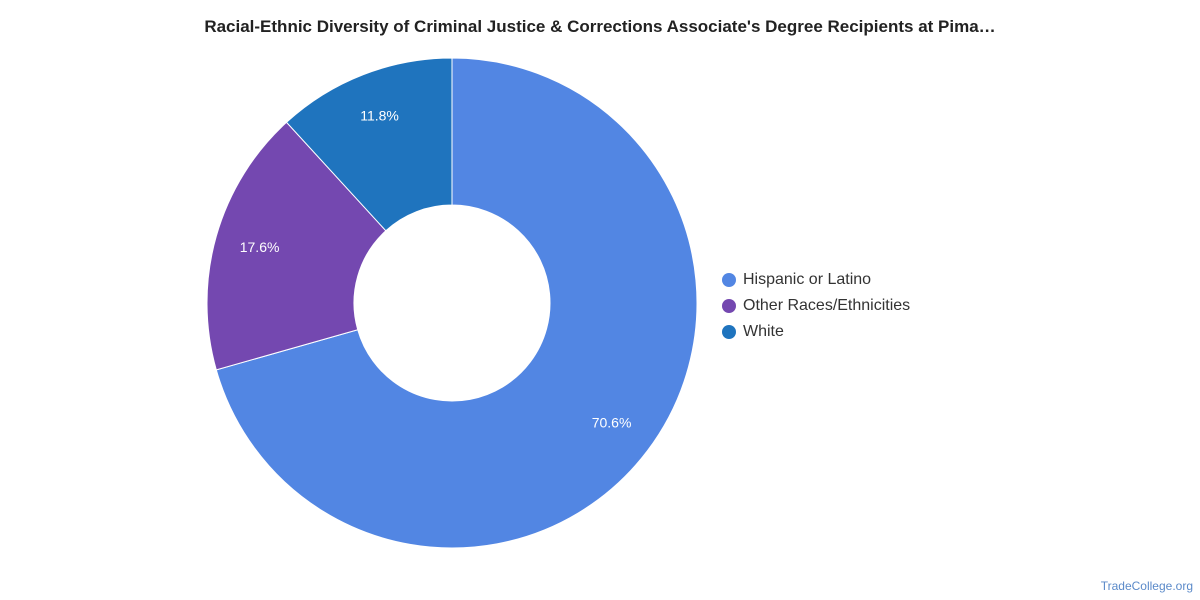 The height and width of the screenshot is (600, 1200). What do you see at coordinates (816, 332) in the screenshot?
I see `legend-item-white: White` at bounding box center [816, 332].